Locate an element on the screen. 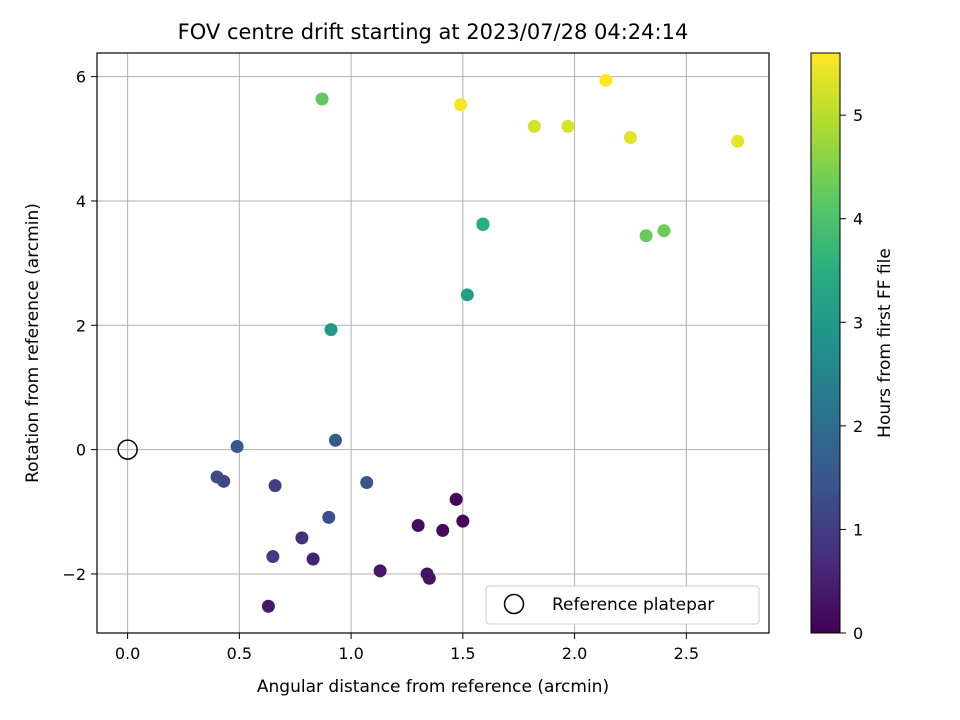 This screenshot has height=720, width=960. legend-box is located at coordinates (622, 605).